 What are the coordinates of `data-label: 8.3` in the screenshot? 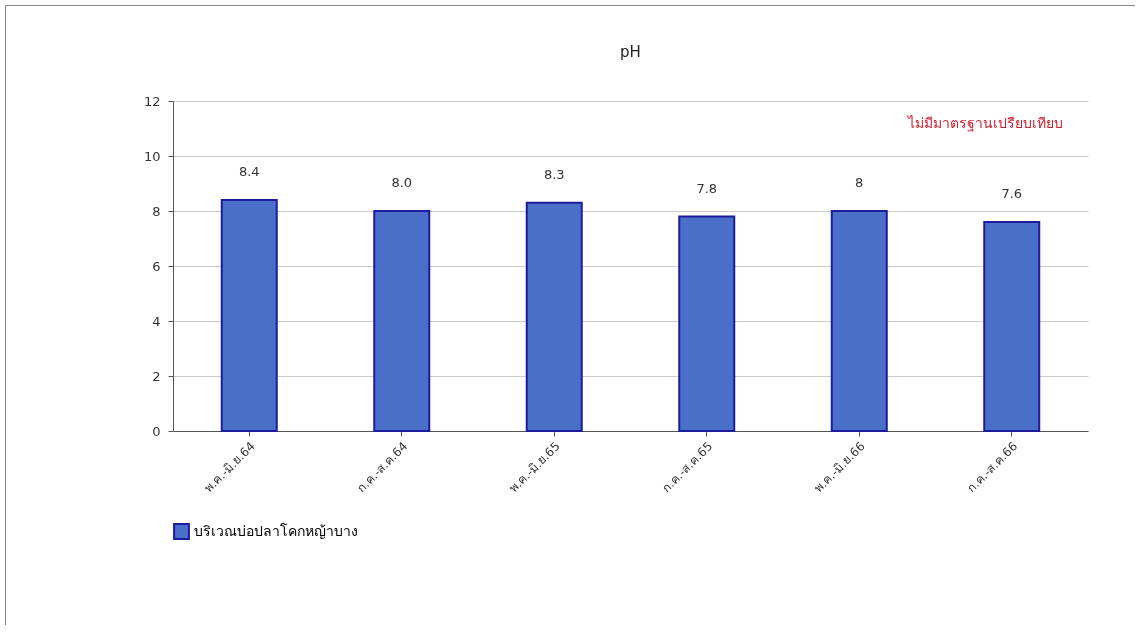 It's located at (554, 174).